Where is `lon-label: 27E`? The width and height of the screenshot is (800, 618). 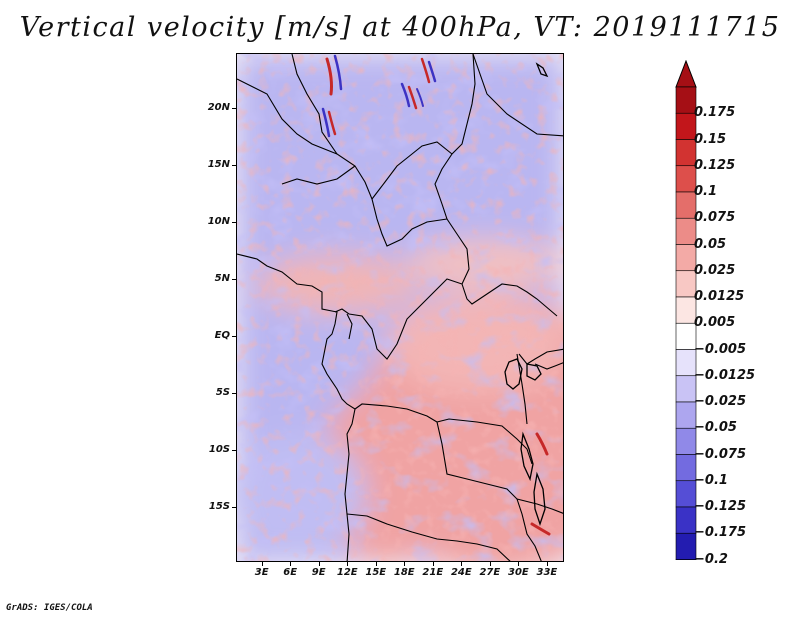
lon-label: 27E is located at coordinates (490, 572).